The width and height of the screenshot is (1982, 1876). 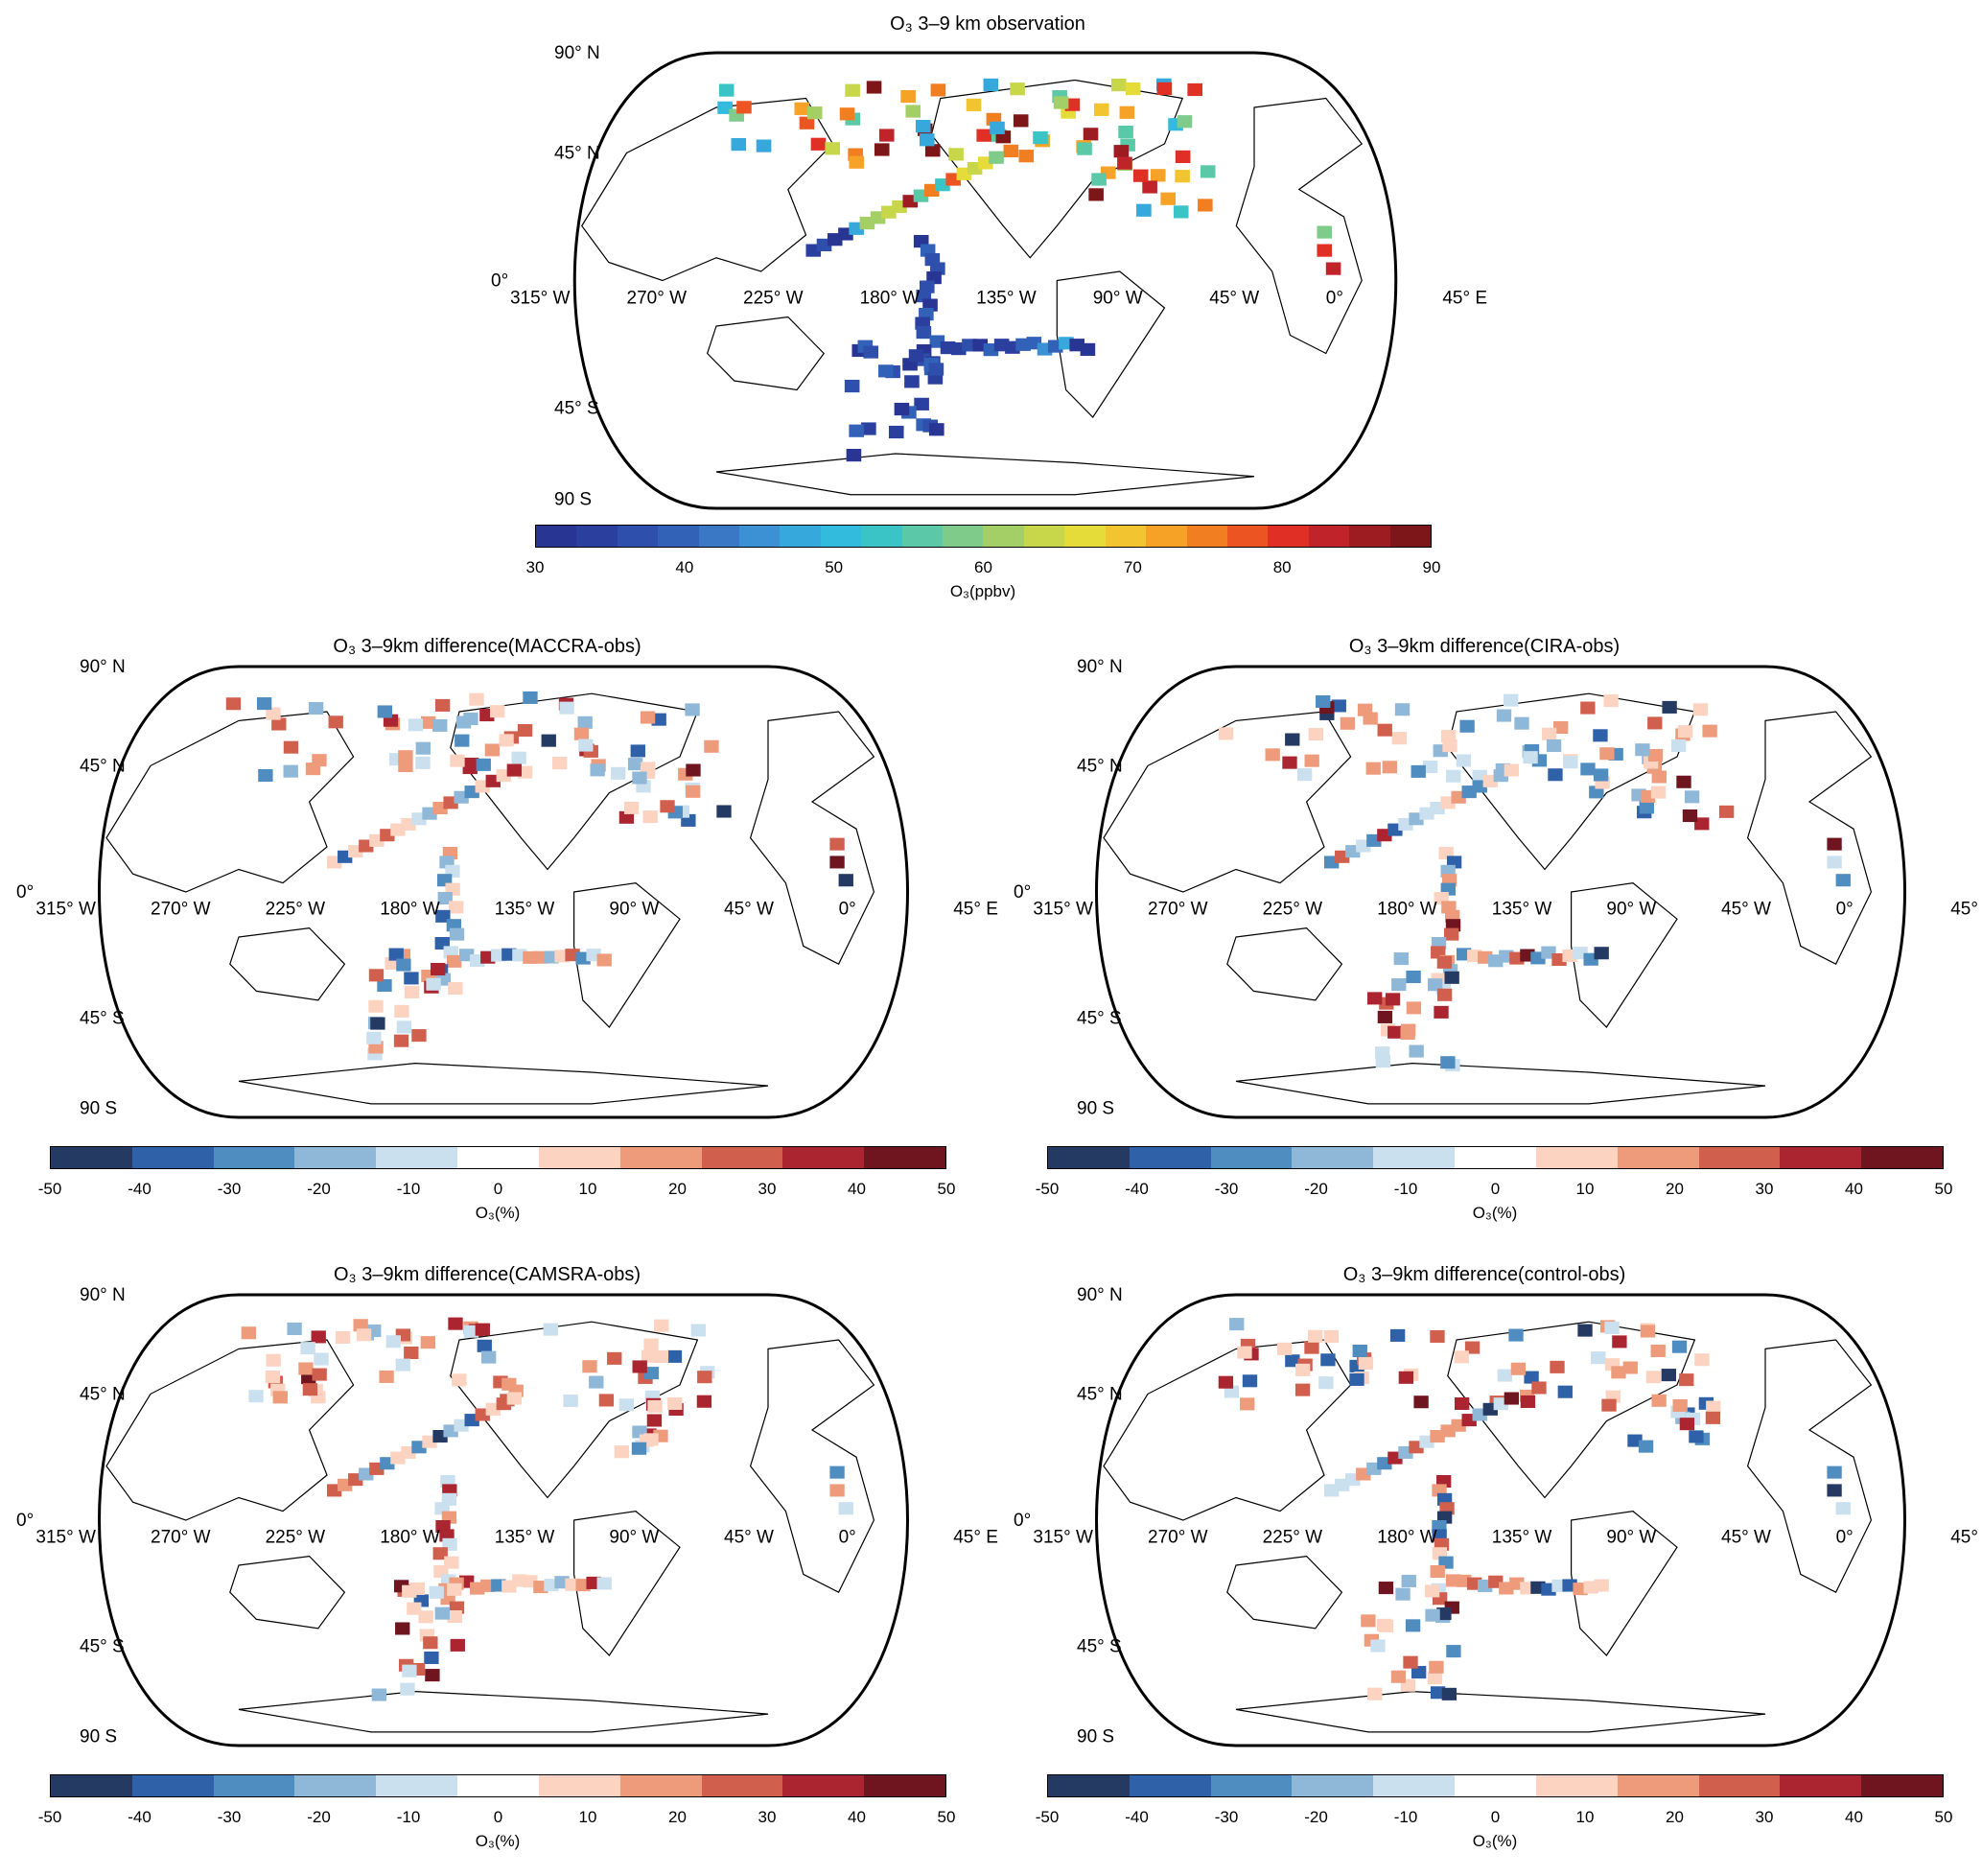 I want to click on colorbar-tick-label: 10, so click(x=1585, y=1189).